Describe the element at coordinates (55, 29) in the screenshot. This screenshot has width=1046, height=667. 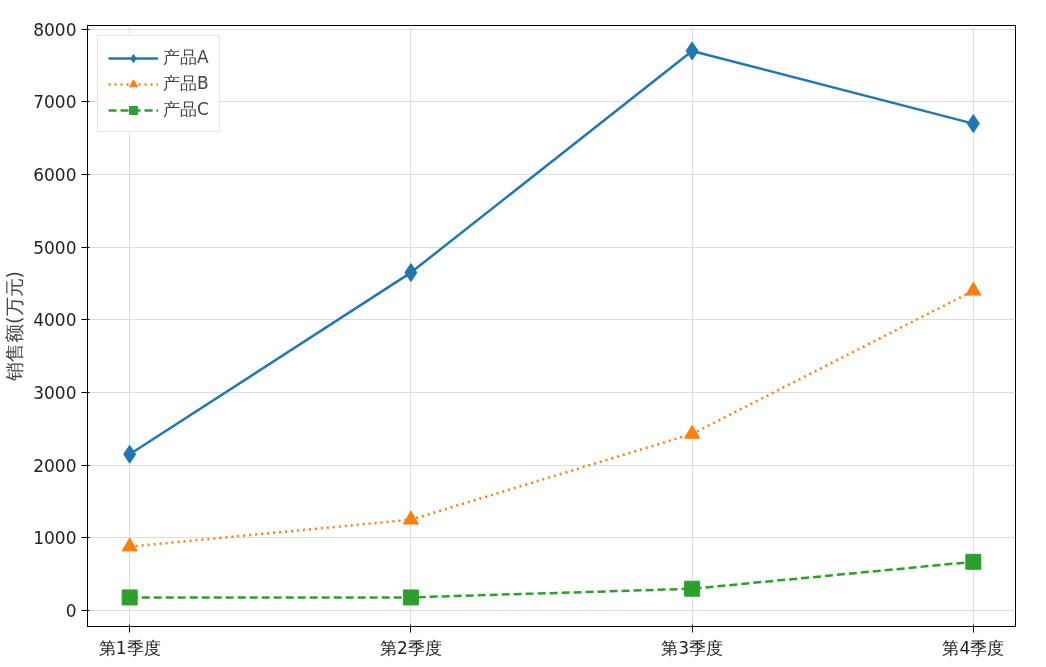
I see `y-tick-label: 8000` at that location.